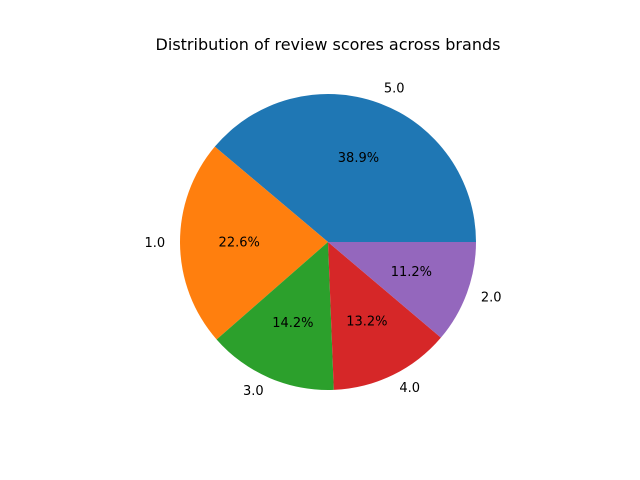 The width and height of the screenshot is (640, 480). I want to click on slice-label: 1.0, so click(155, 243).